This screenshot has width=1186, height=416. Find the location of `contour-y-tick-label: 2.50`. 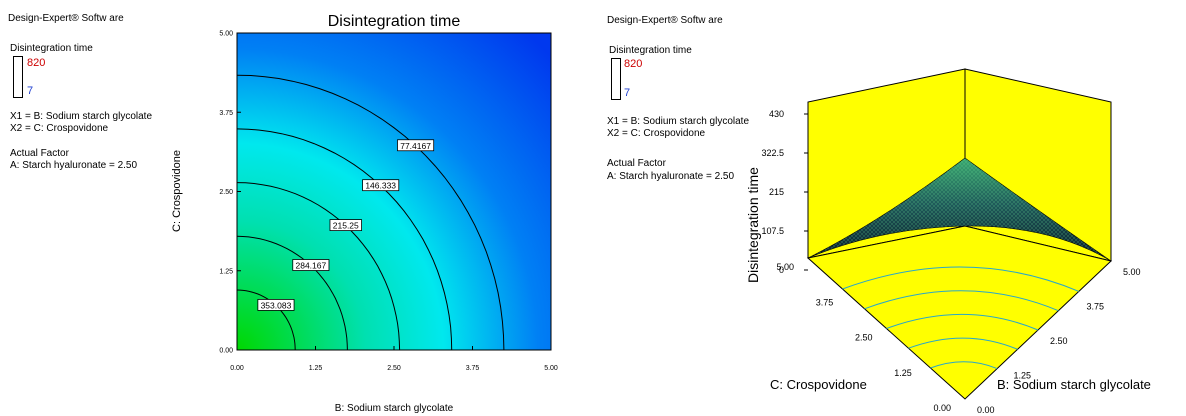

contour-y-tick-label: 2.50 is located at coordinates (226, 192).